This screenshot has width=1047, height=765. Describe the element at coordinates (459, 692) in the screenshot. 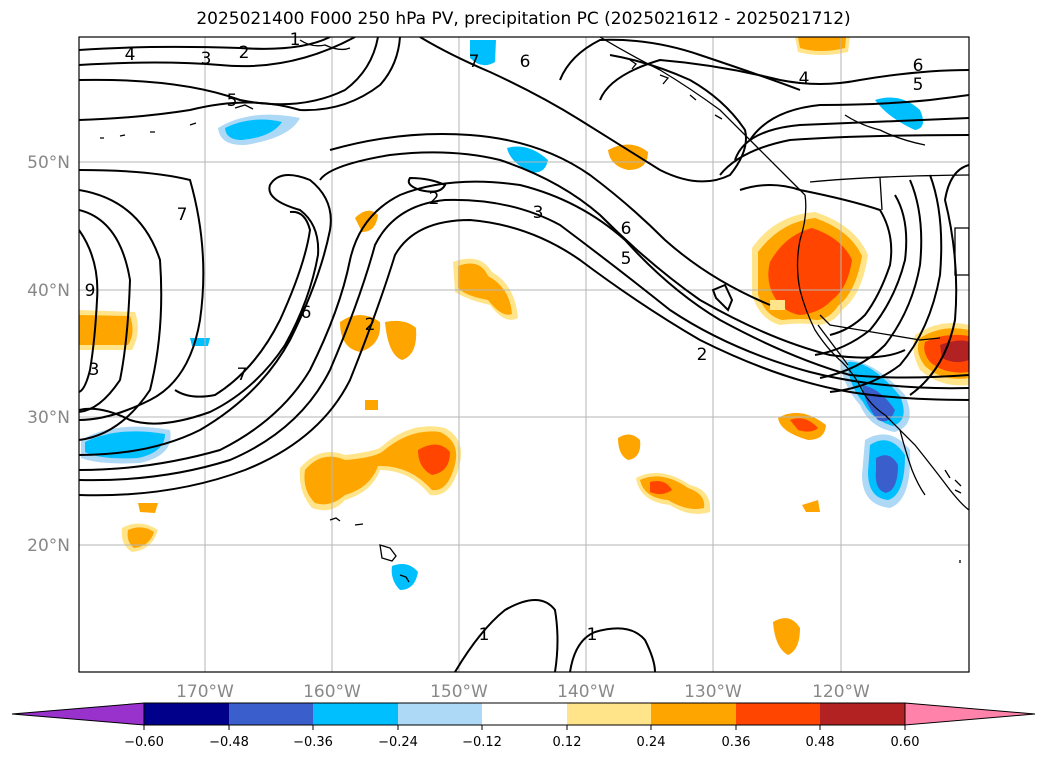

I see `lon-label: 150°W` at that location.